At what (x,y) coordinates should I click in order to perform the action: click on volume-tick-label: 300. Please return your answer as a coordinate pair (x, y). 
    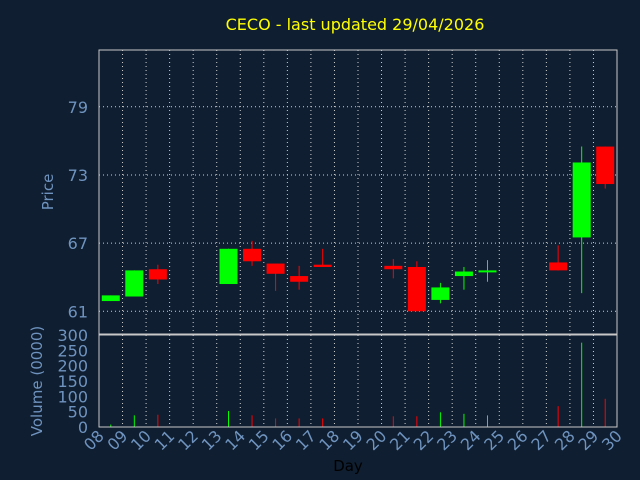
    Looking at the image, I should click on (72, 335).